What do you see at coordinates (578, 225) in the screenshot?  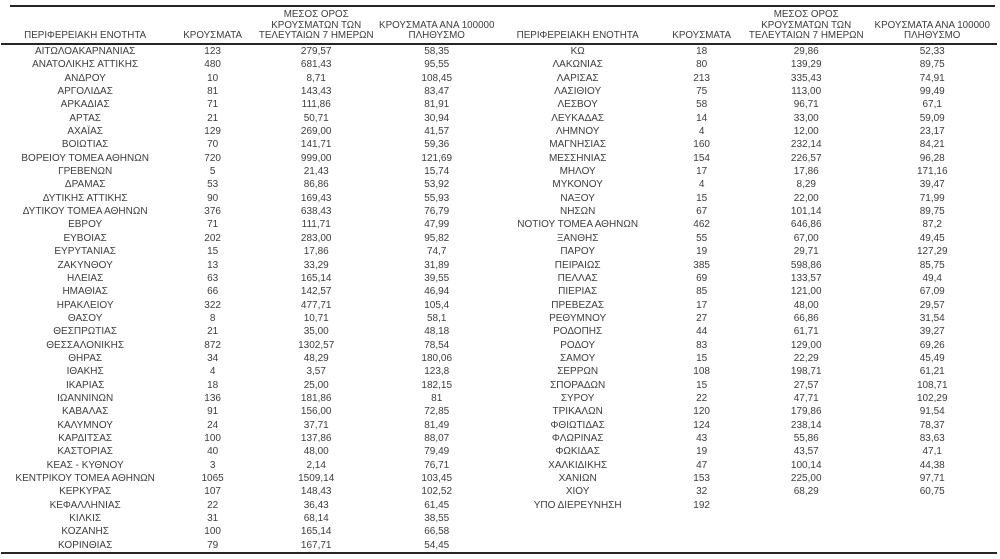 I see `cell-region: ΝΟΤΙΟΥ ΤΟΜΕΑ ΑΘΗΝΩΝ` at bounding box center [578, 225].